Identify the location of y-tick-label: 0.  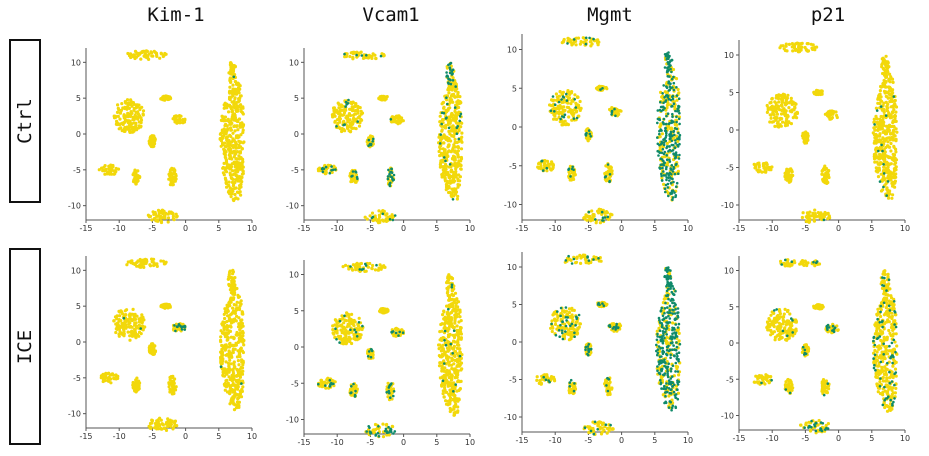
(78, 134).